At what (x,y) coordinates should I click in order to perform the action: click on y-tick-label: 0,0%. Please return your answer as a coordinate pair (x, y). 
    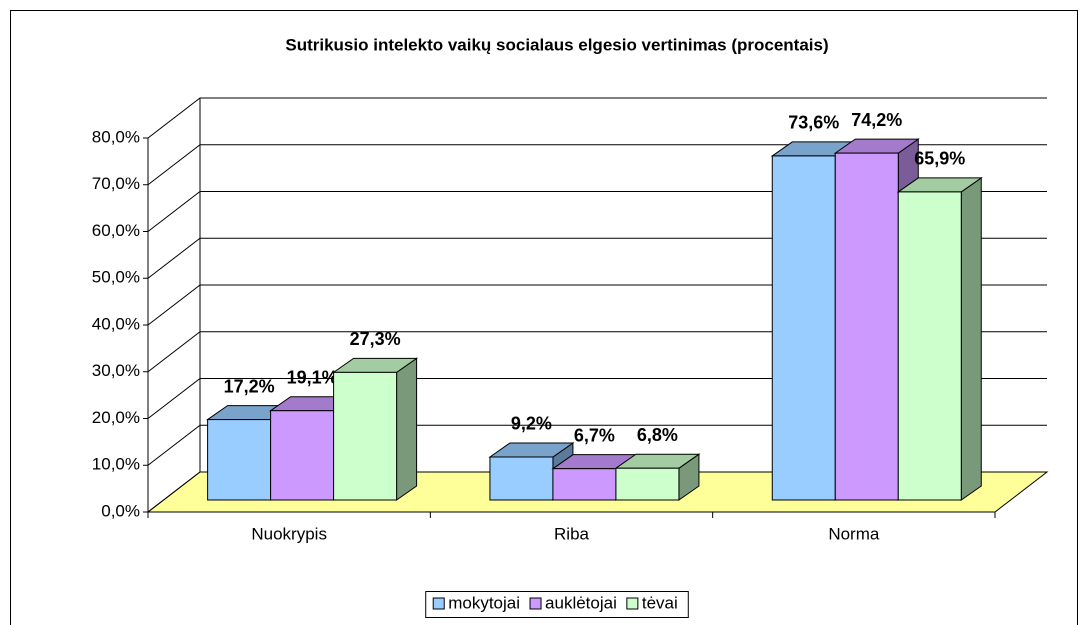
    Looking at the image, I should click on (120, 510).